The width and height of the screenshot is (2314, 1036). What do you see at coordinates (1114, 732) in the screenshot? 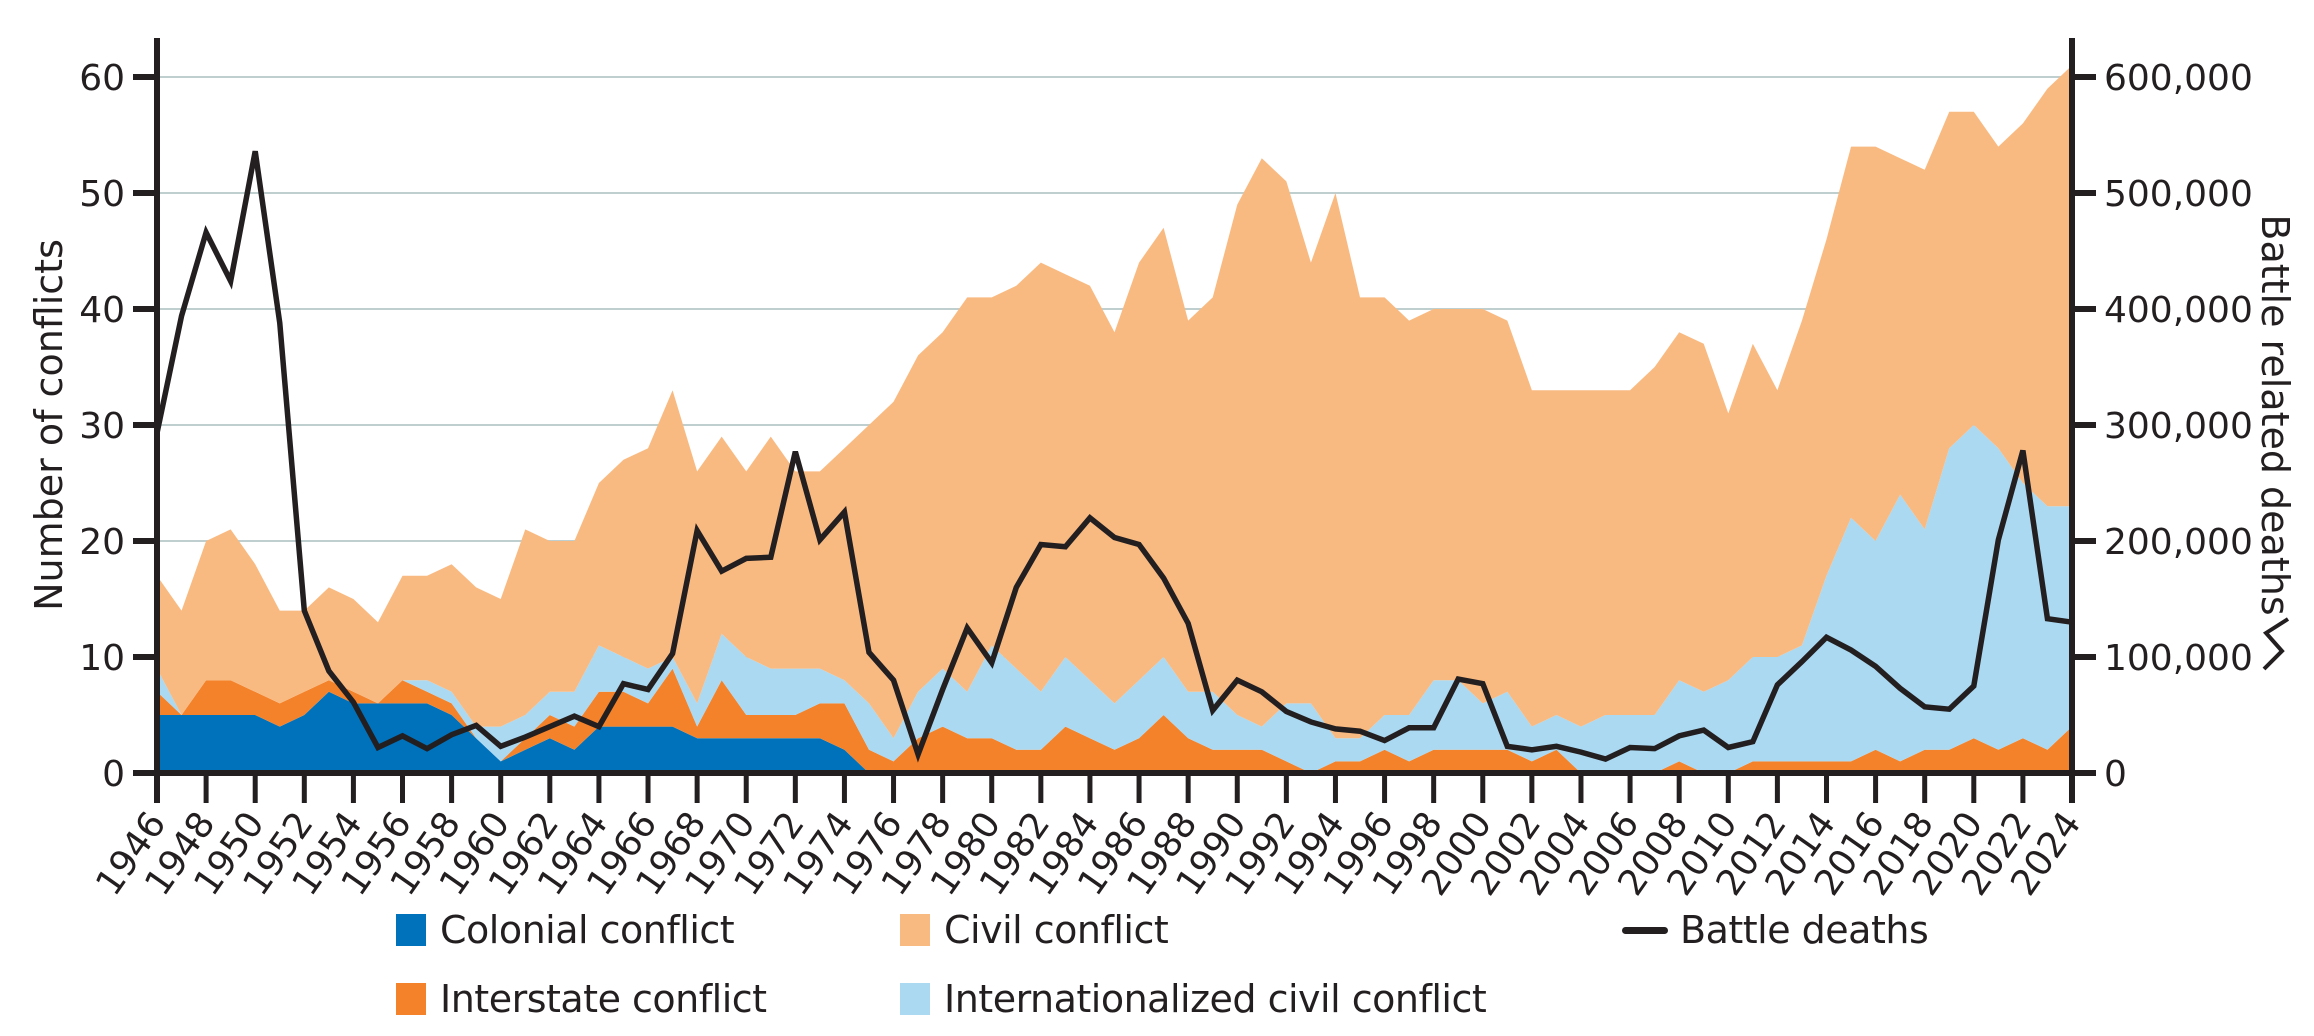
I see `area-colonial-conflict` at bounding box center [1114, 732].